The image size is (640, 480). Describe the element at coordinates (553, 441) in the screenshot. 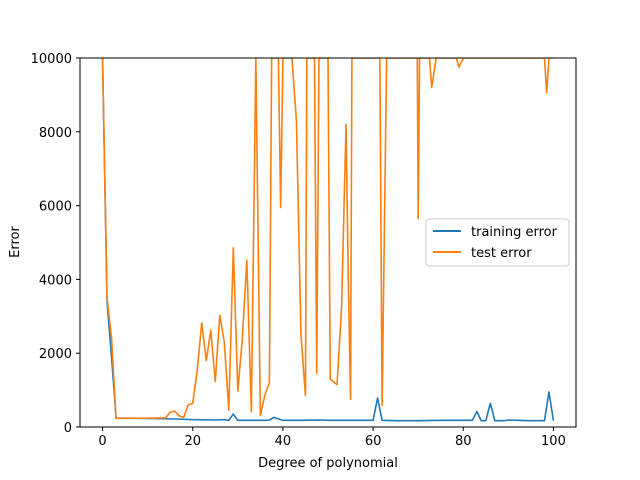

I see `x-tick-label: 100` at that location.